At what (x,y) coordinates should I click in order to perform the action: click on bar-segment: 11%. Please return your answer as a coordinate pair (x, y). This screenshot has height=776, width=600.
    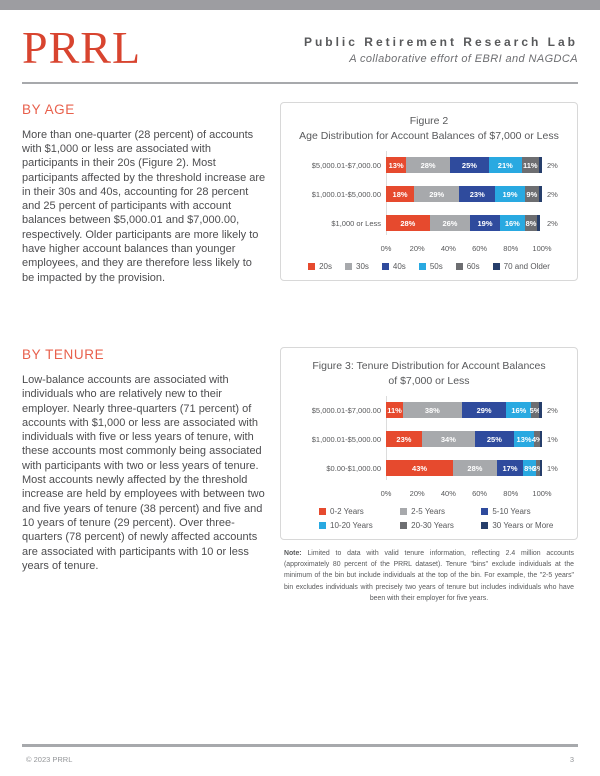
    Looking at the image, I should click on (530, 165).